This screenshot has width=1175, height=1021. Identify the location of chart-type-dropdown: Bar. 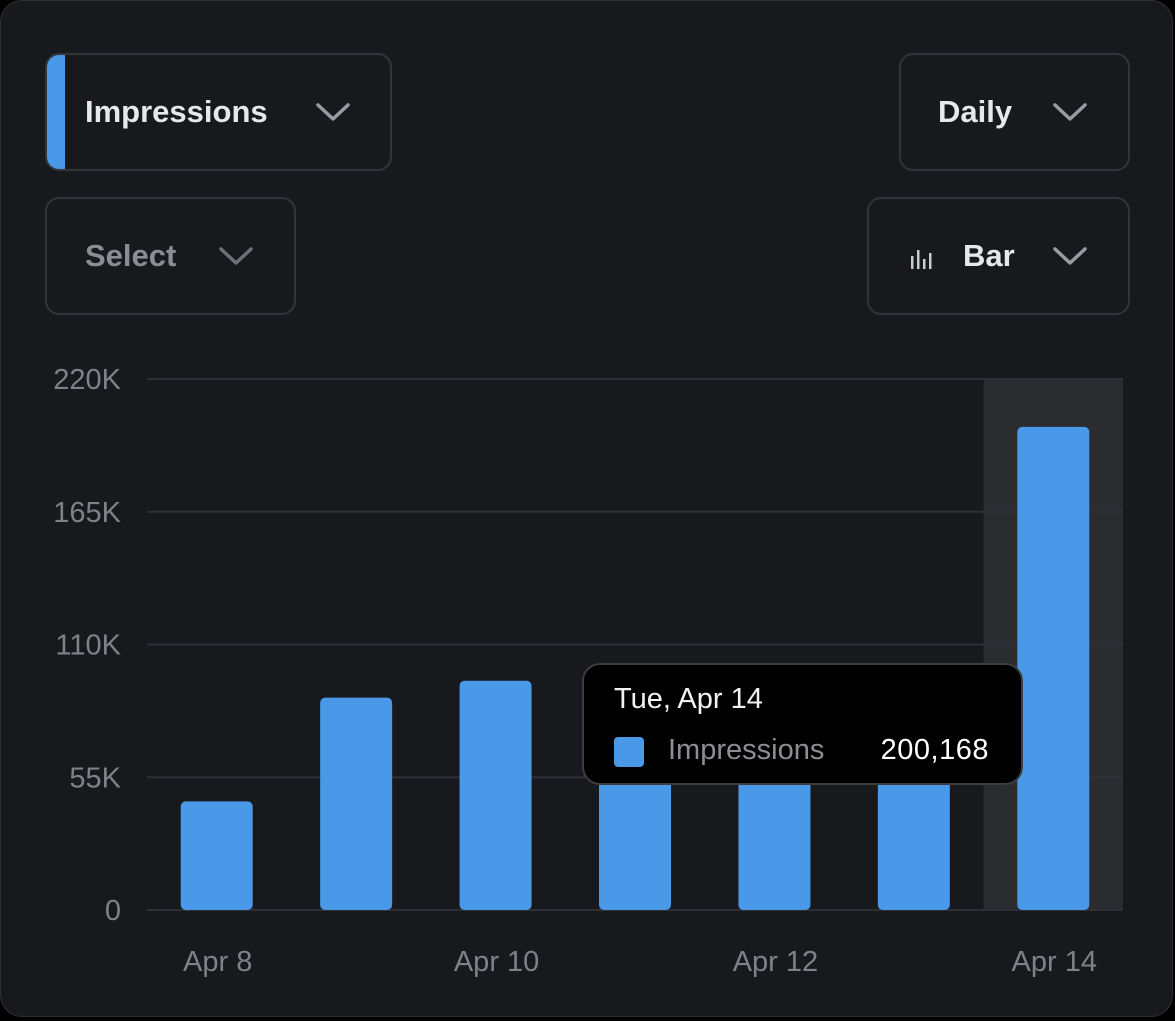
(998, 256).